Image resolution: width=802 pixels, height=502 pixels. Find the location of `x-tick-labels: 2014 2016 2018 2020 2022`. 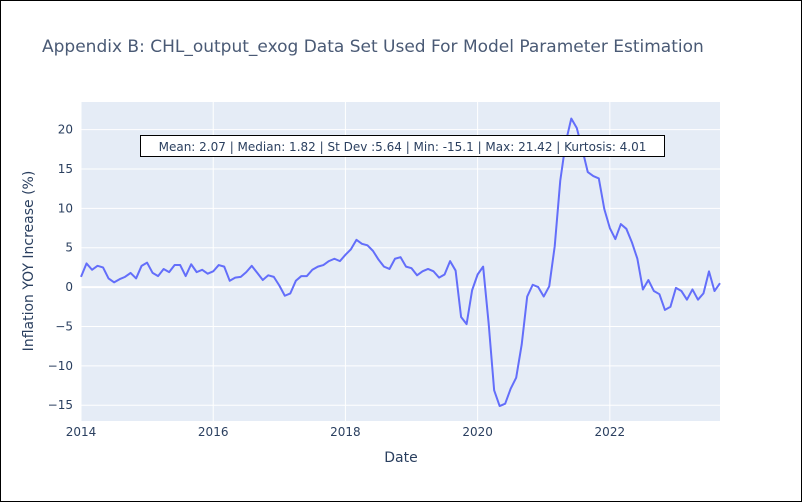

x-tick-labels: 2014 2016 2018 2020 2022 is located at coordinates (345, 432).